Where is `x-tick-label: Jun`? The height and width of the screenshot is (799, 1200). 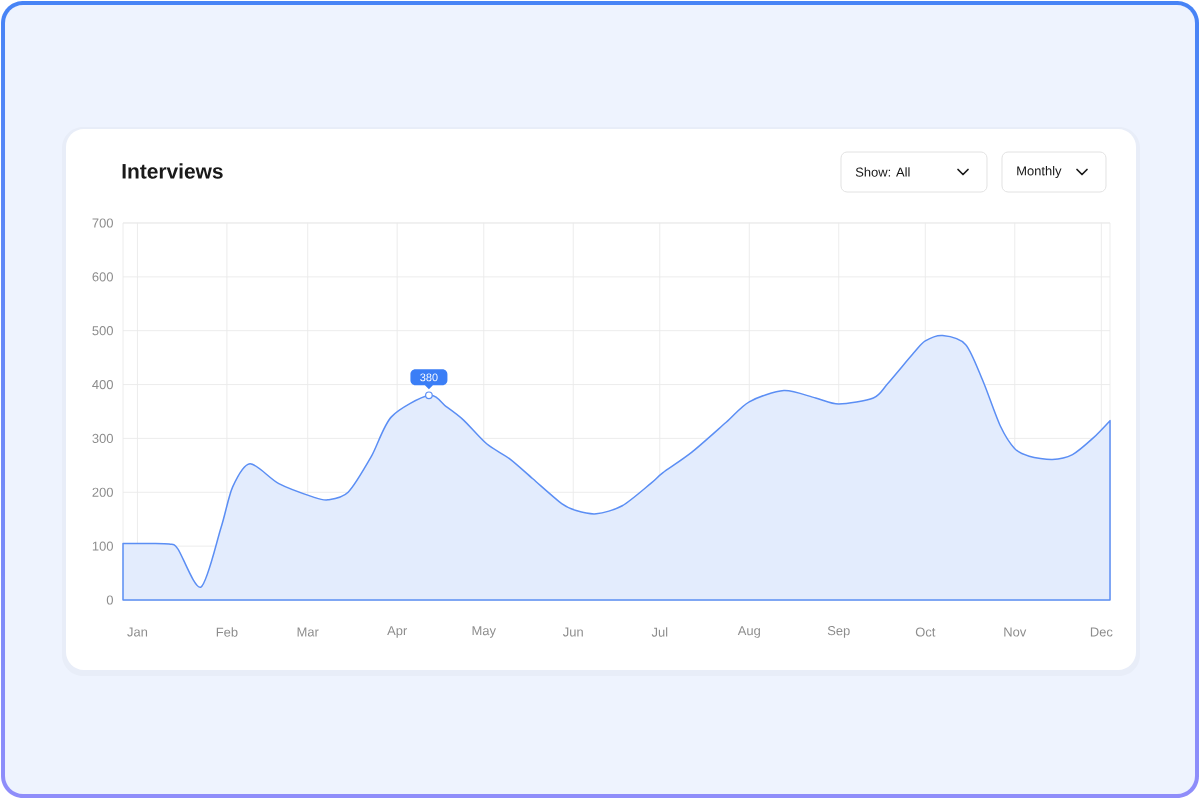
x-tick-label: Jun is located at coordinates (572, 632).